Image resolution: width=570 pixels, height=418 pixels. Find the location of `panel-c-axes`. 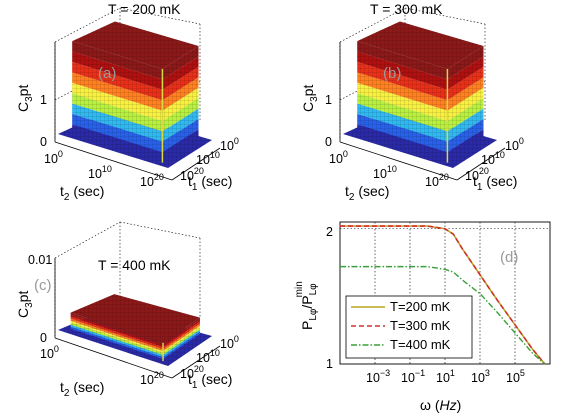

panel-c-axes is located at coordinates (137, 318).